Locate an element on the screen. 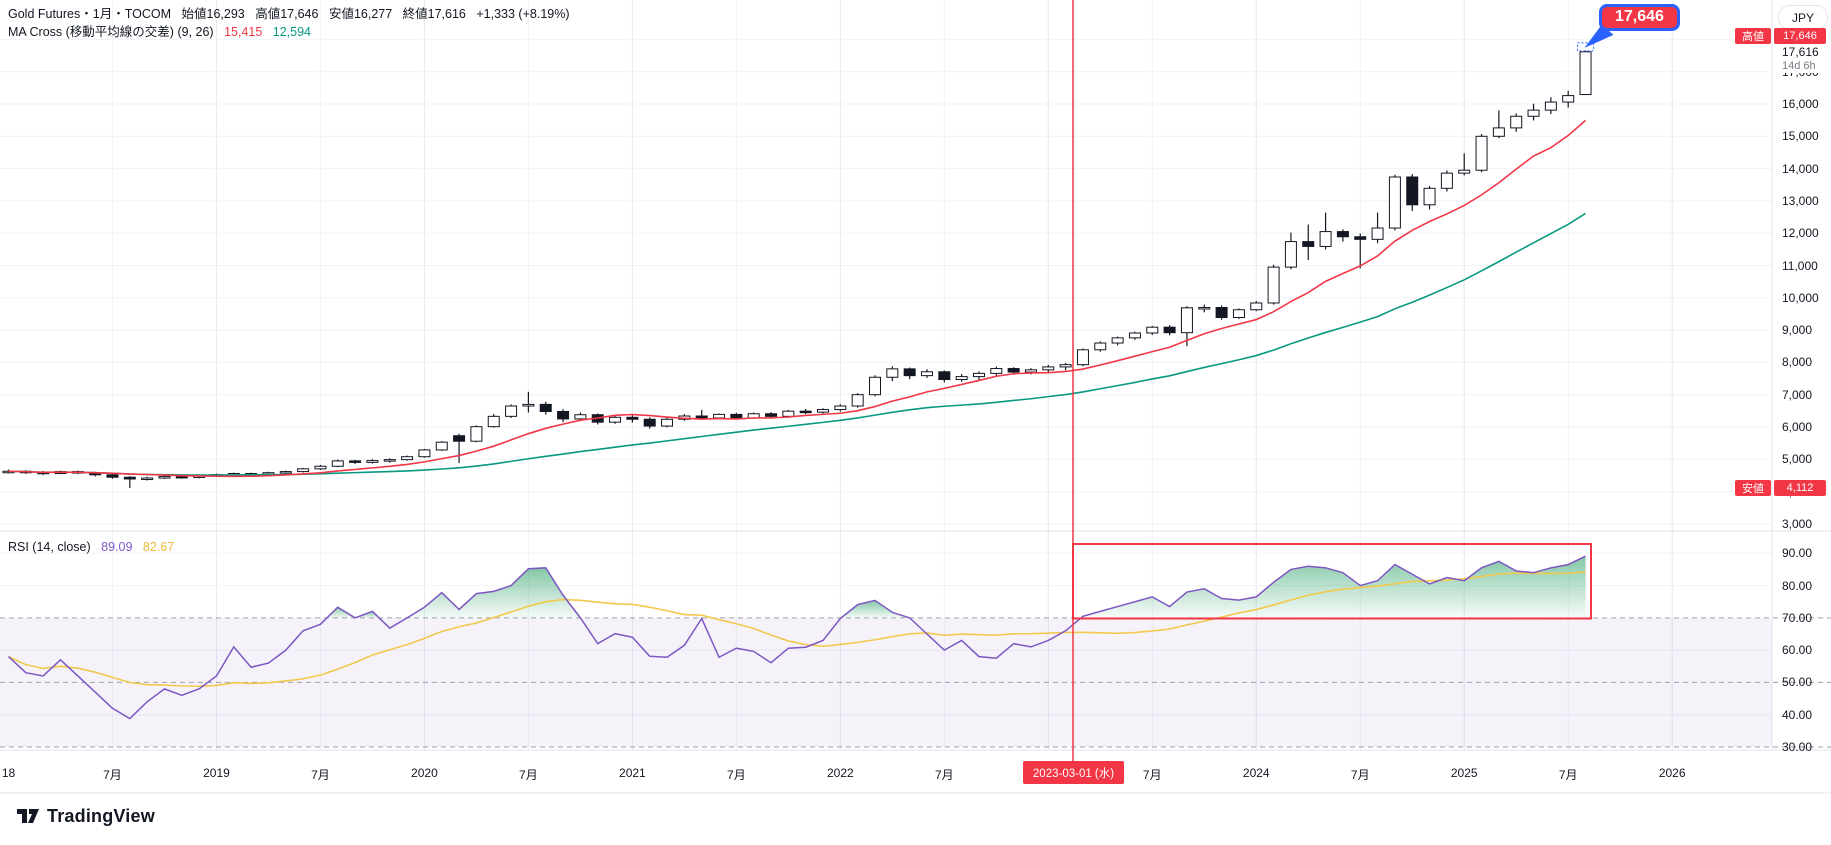  ohlc-close: 終値17,616 is located at coordinates (434, 14).